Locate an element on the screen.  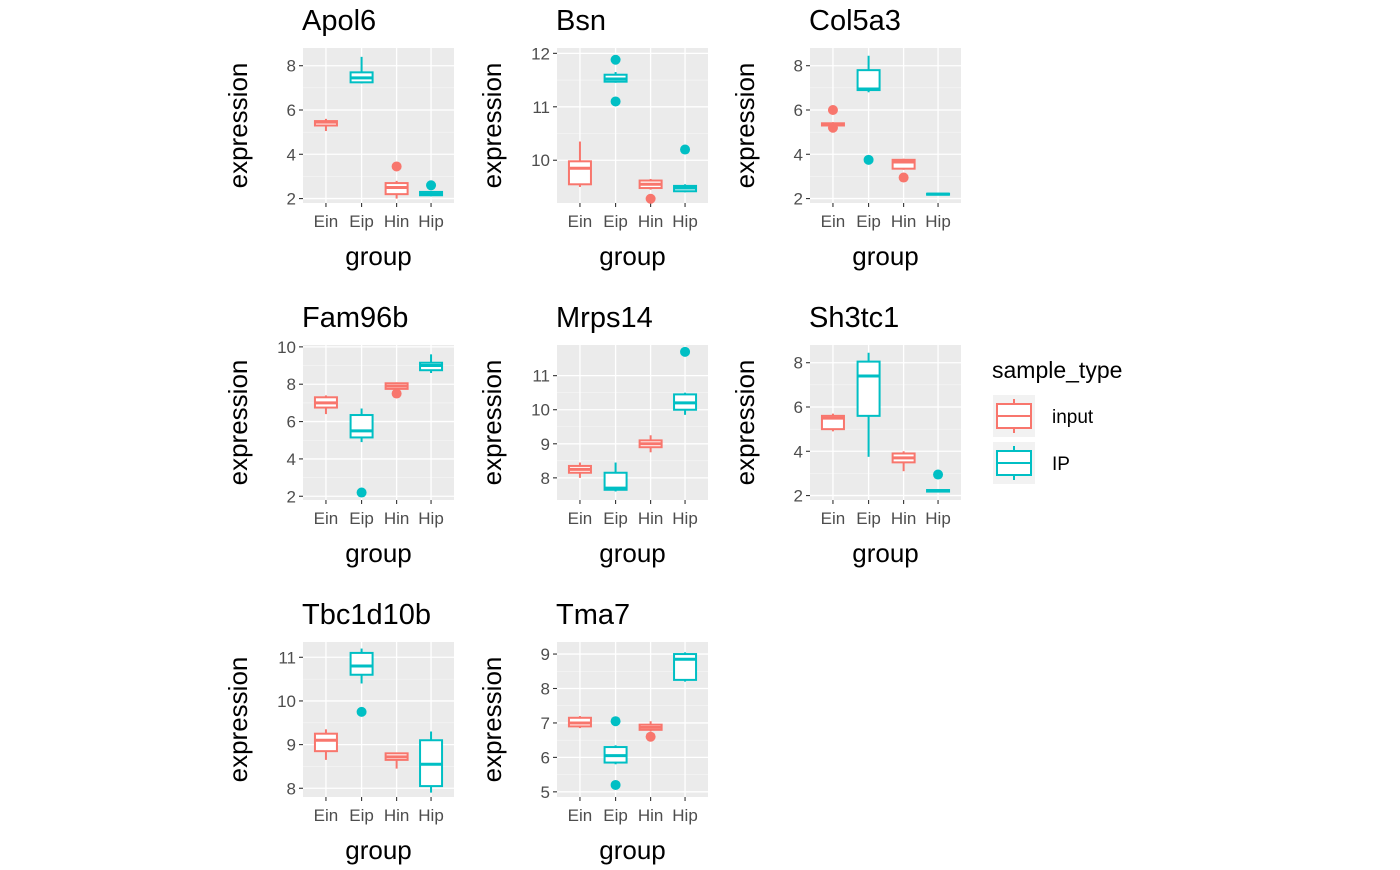
facet-panel-tma7: 5 6 7 8 9 Ein Eip Hin Hip Tma7 group expression is located at coordinates (592, 732).